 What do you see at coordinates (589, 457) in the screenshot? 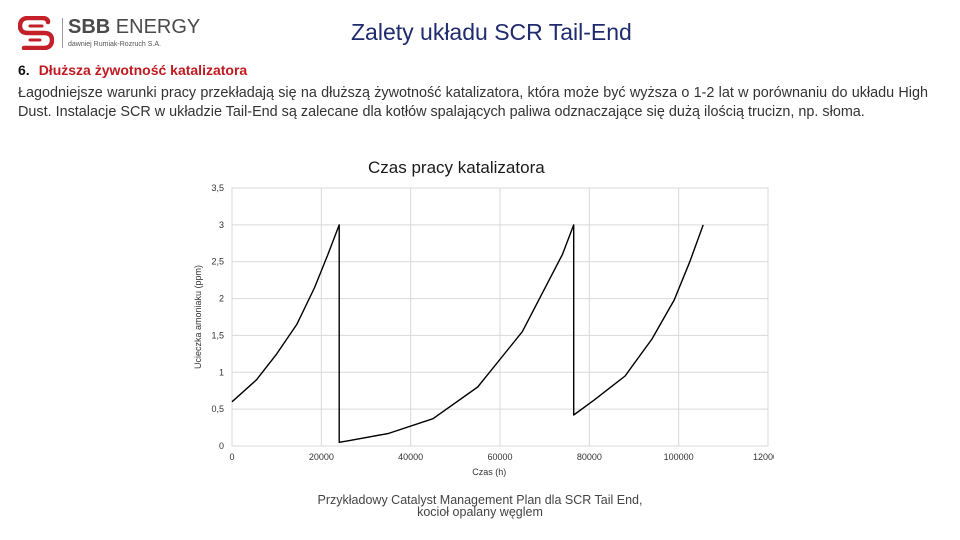
I see `x-tick-label: 80000` at bounding box center [589, 457].